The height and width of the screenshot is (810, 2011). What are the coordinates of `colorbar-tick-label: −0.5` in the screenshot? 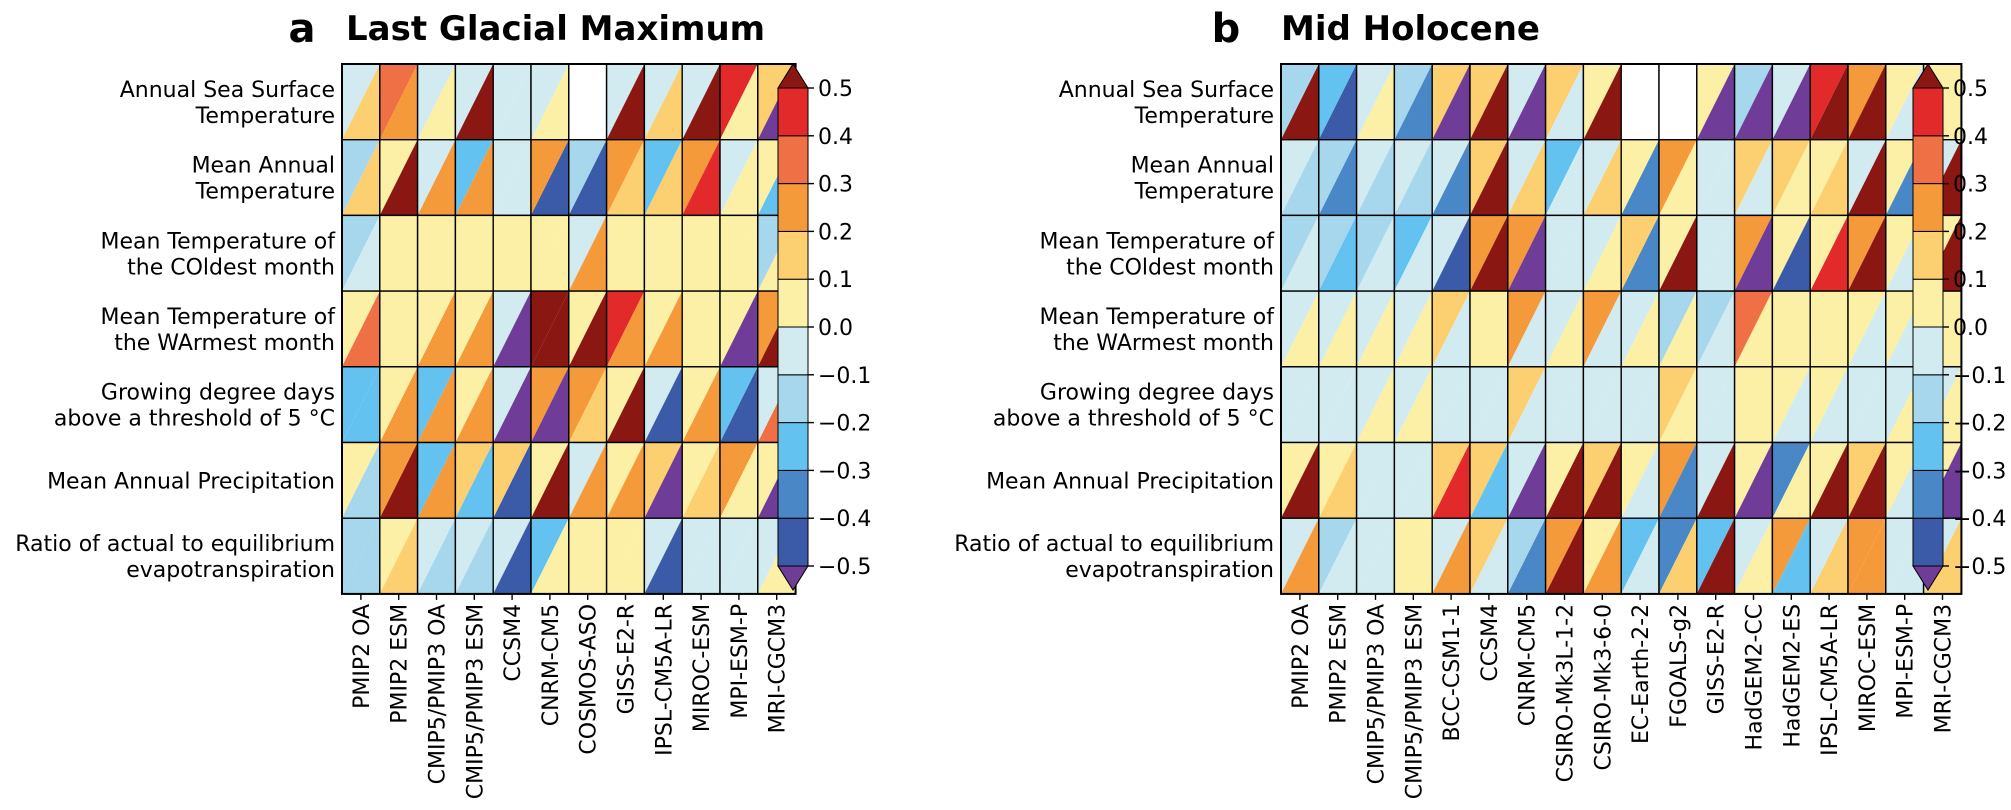 It's located at (1979, 567).